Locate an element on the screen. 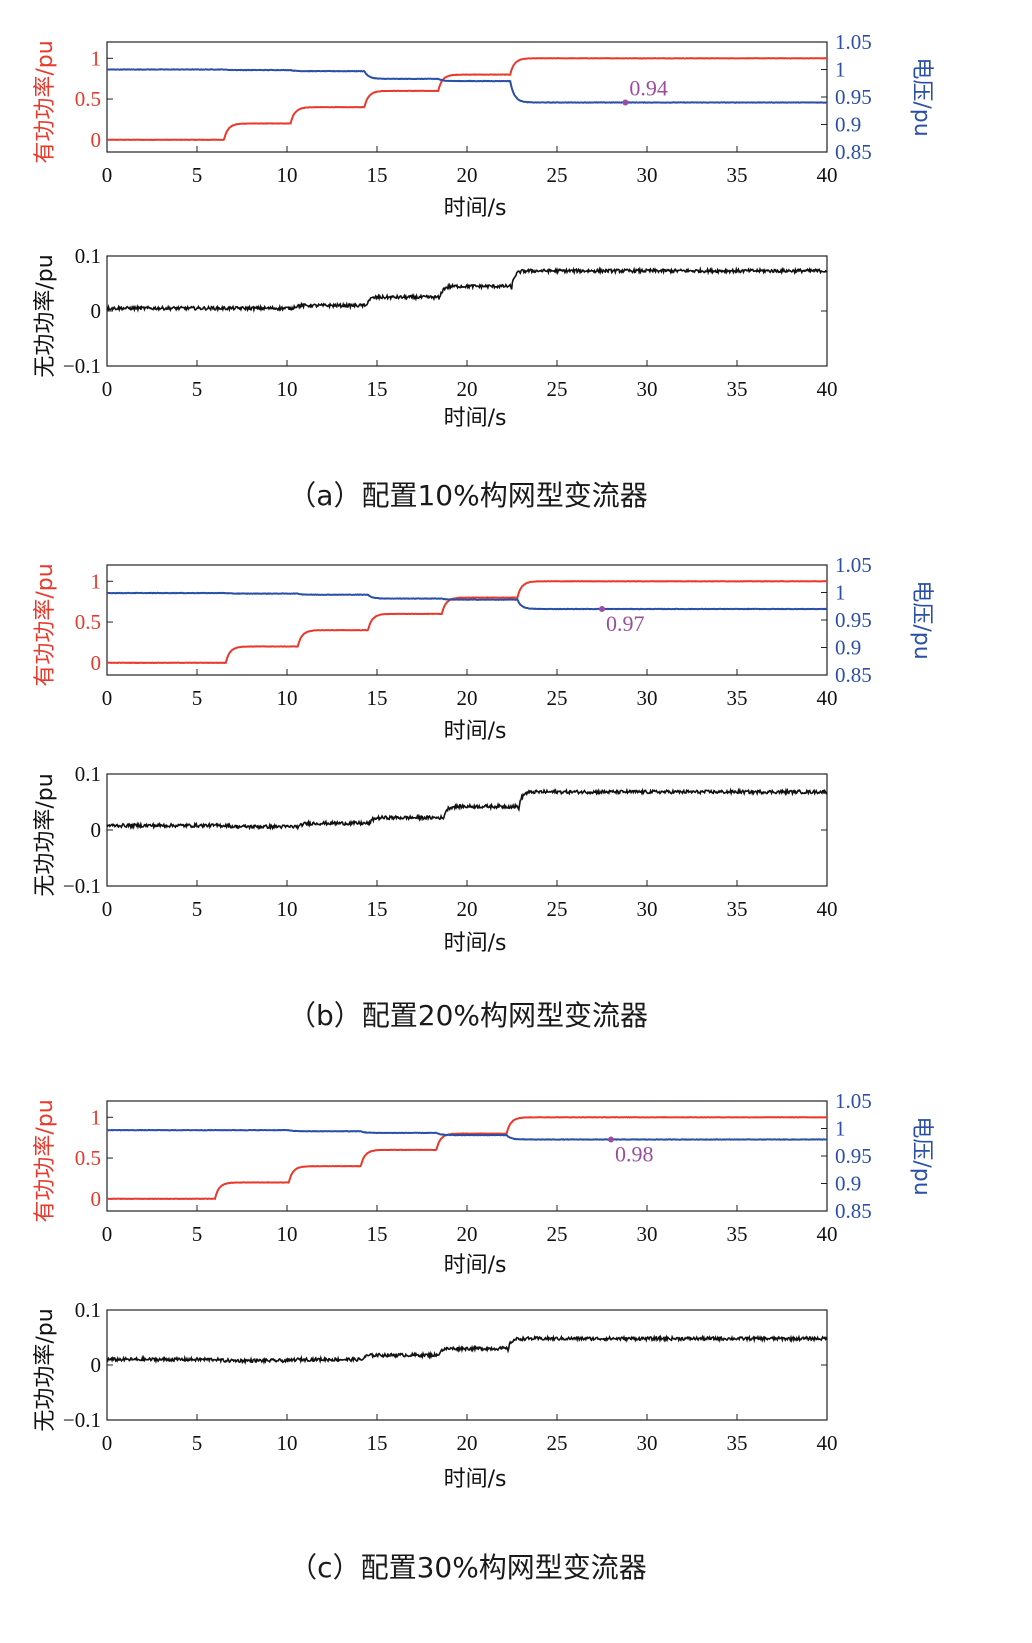  bottom-xtick-label: 25 is located at coordinates (557, 1443).